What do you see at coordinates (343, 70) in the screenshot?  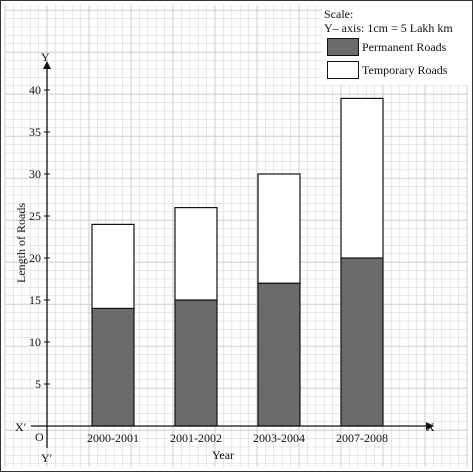 I see `legend-swatch-temporary` at bounding box center [343, 70].